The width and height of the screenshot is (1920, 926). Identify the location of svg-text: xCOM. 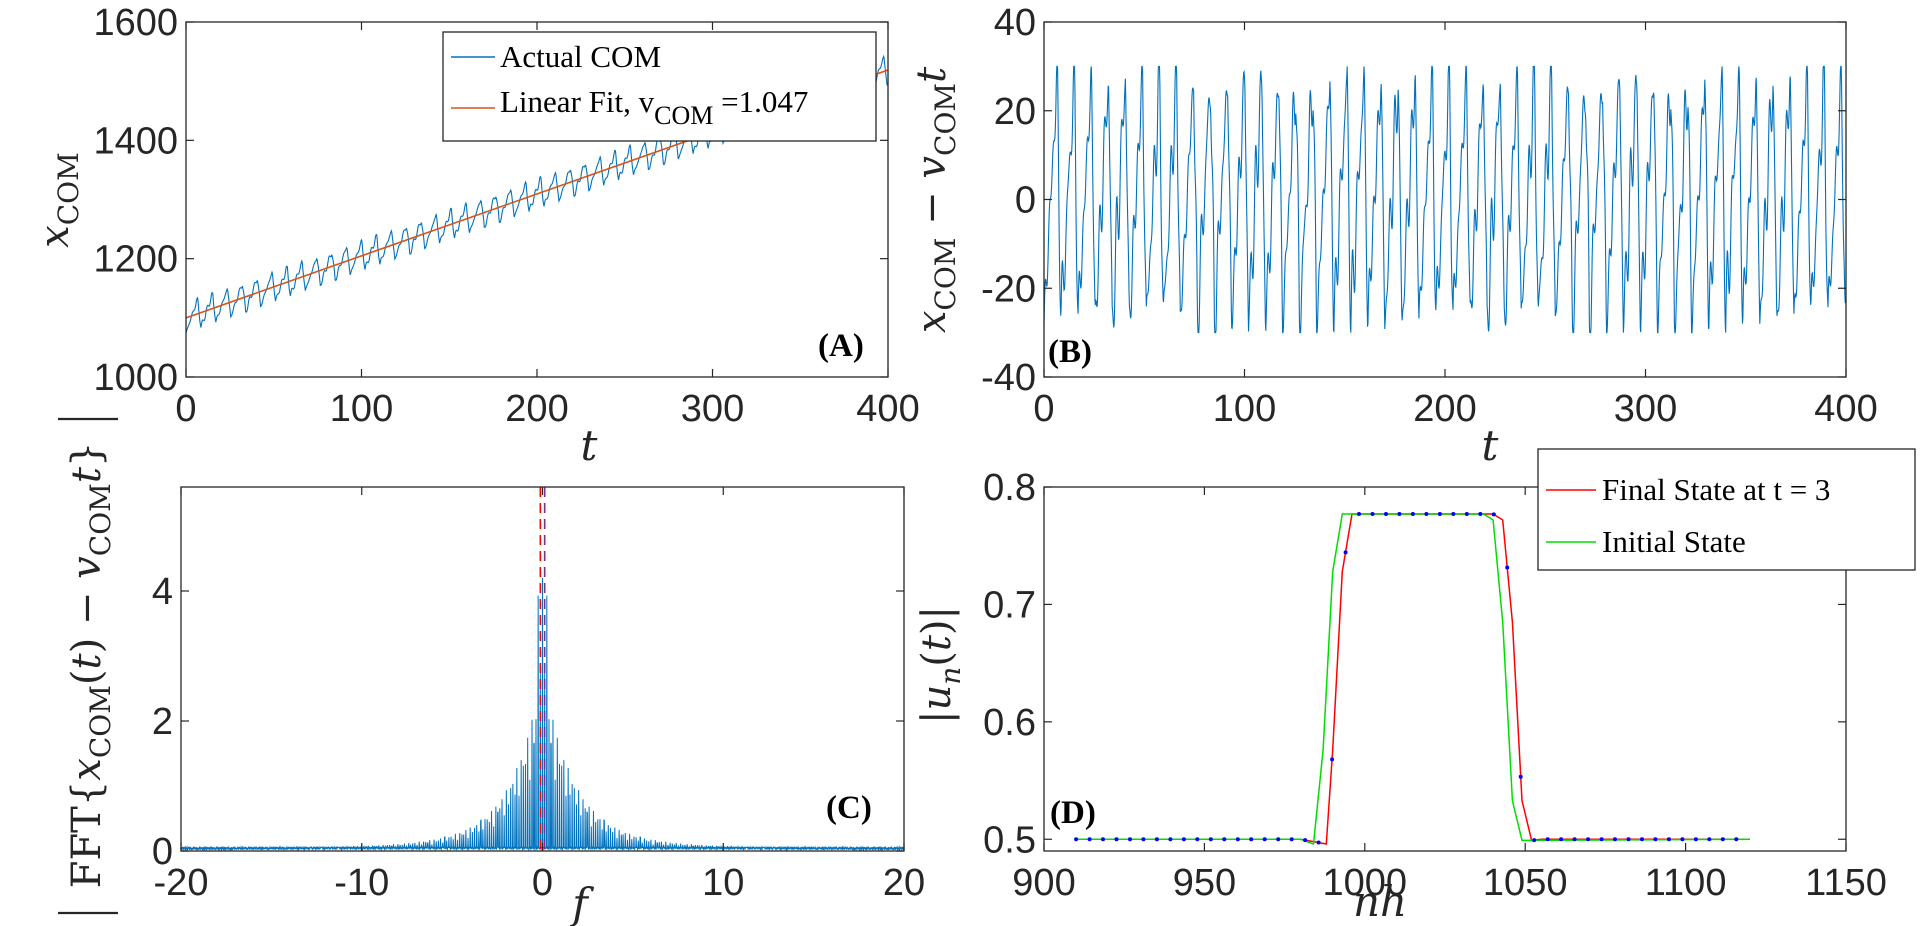
(58, 200).